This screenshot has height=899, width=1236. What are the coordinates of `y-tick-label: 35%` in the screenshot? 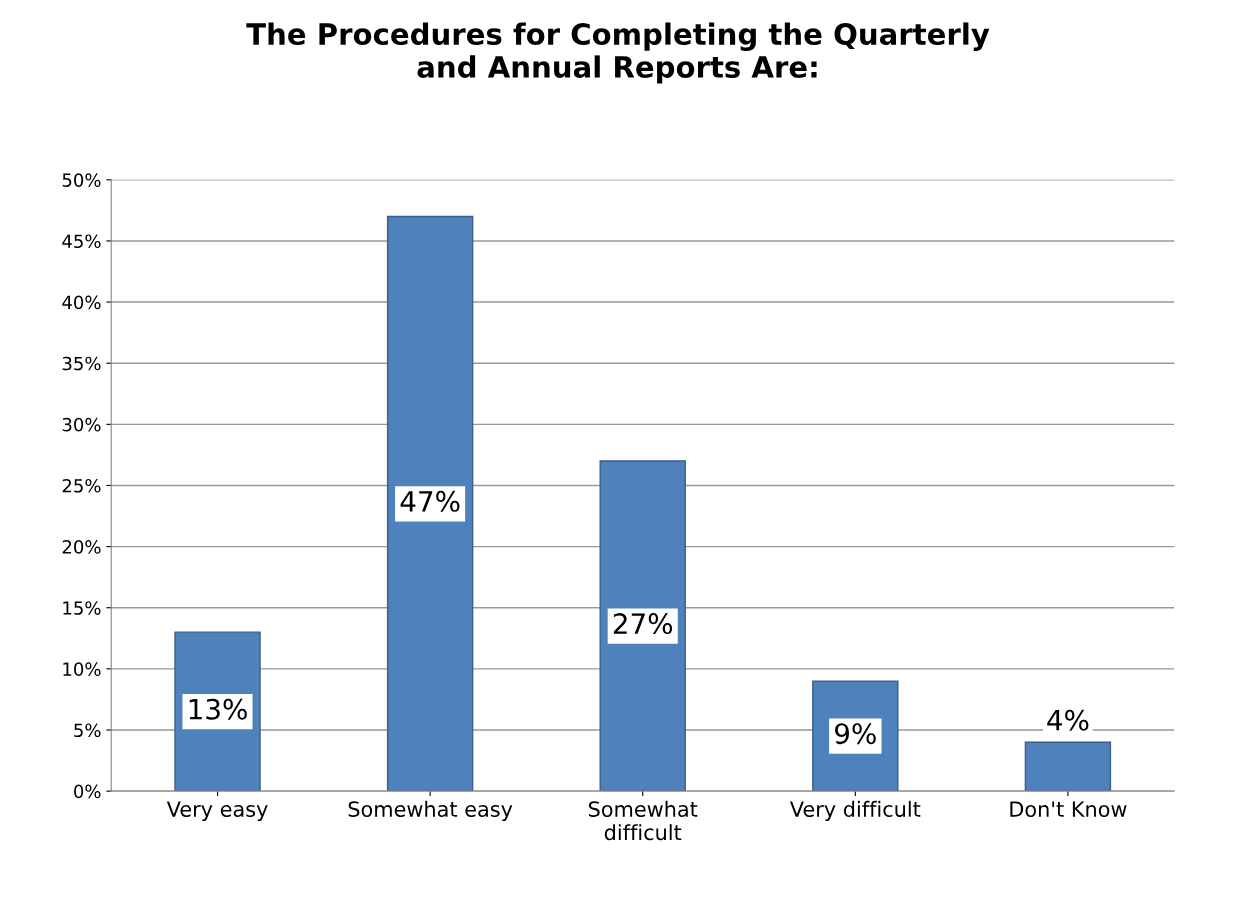 It's located at (81, 363).